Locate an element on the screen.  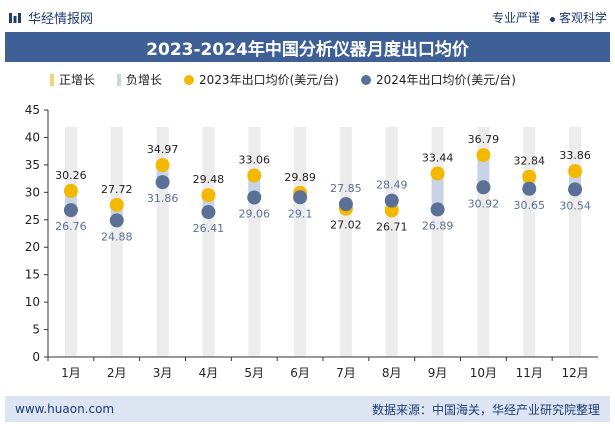
x-tick-label: 6月 is located at coordinates (300, 373).